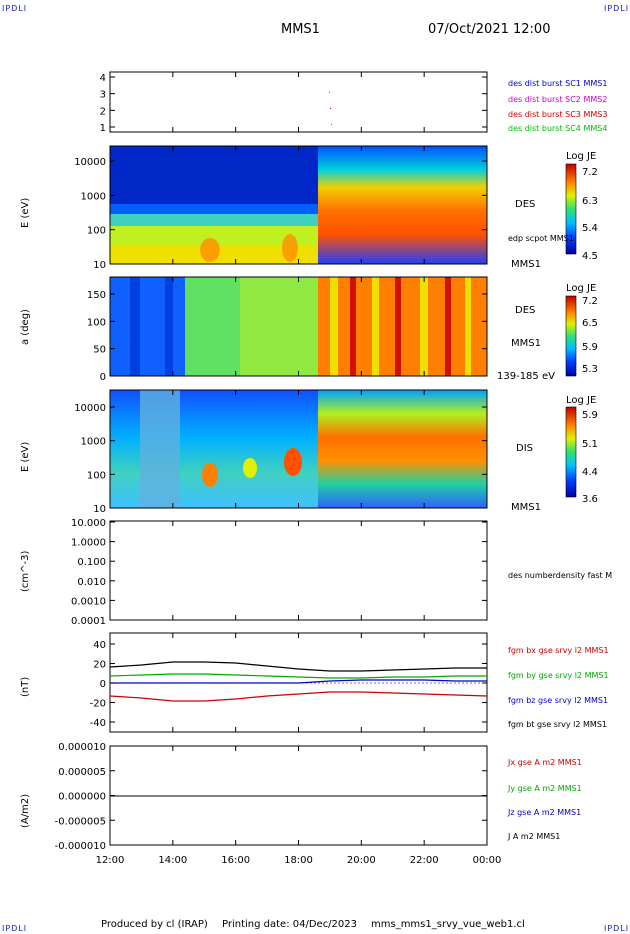  What do you see at coordinates (15, 8) in the screenshot?
I see `corner-logo-top-left: IPDLI` at bounding box center [15, 8].